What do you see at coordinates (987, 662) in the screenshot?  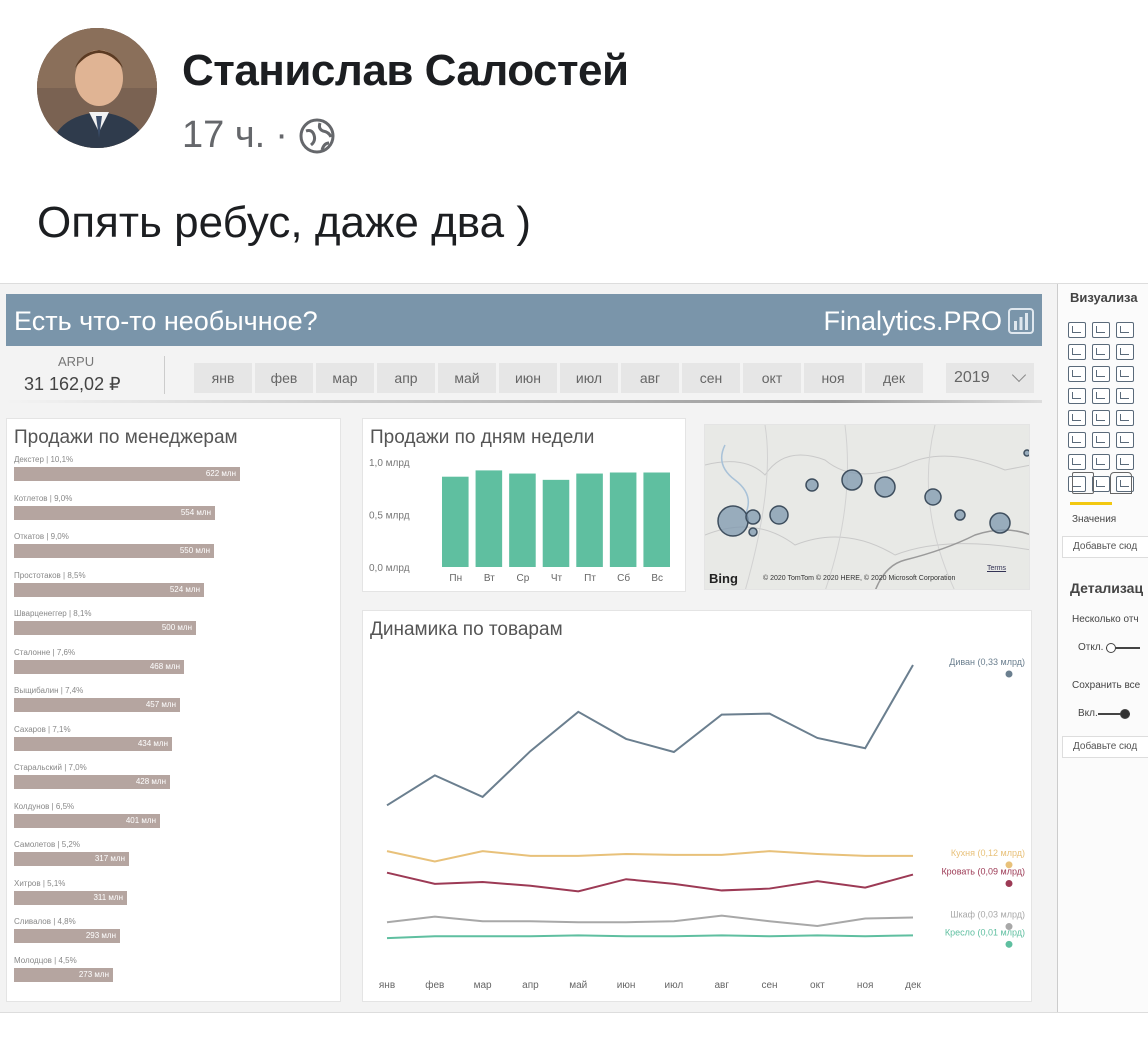 I see `series-label: Диван (0,33 млрд)` at bounding box center [987, 662].